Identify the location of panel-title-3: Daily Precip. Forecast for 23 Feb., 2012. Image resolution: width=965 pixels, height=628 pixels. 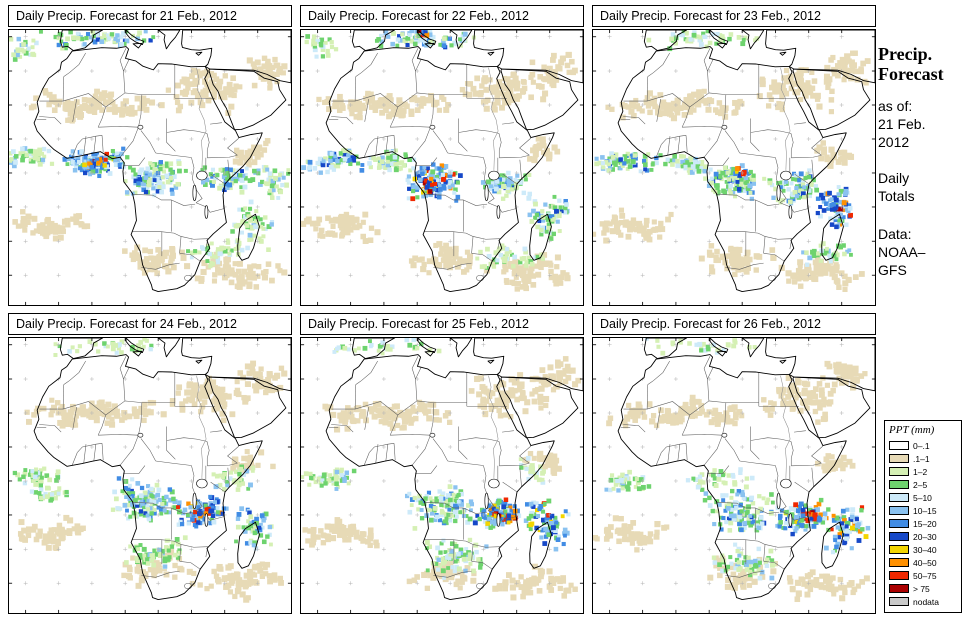
(734, 16).